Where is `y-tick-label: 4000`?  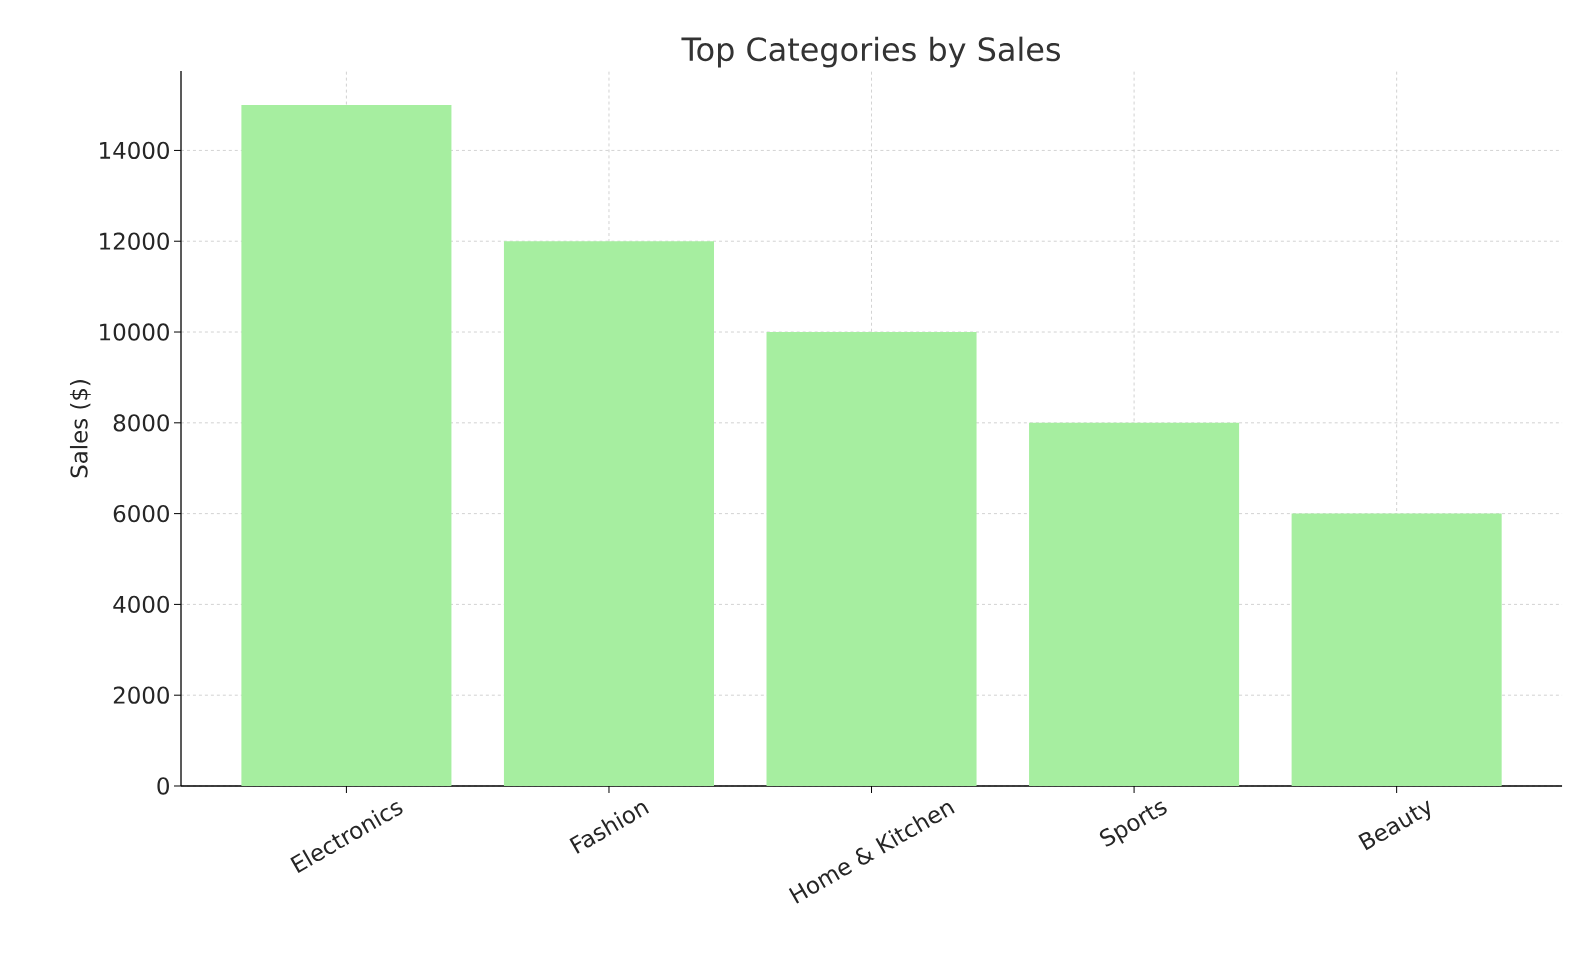
y-tick-label: 4000 is located at coordinates (141, 604).